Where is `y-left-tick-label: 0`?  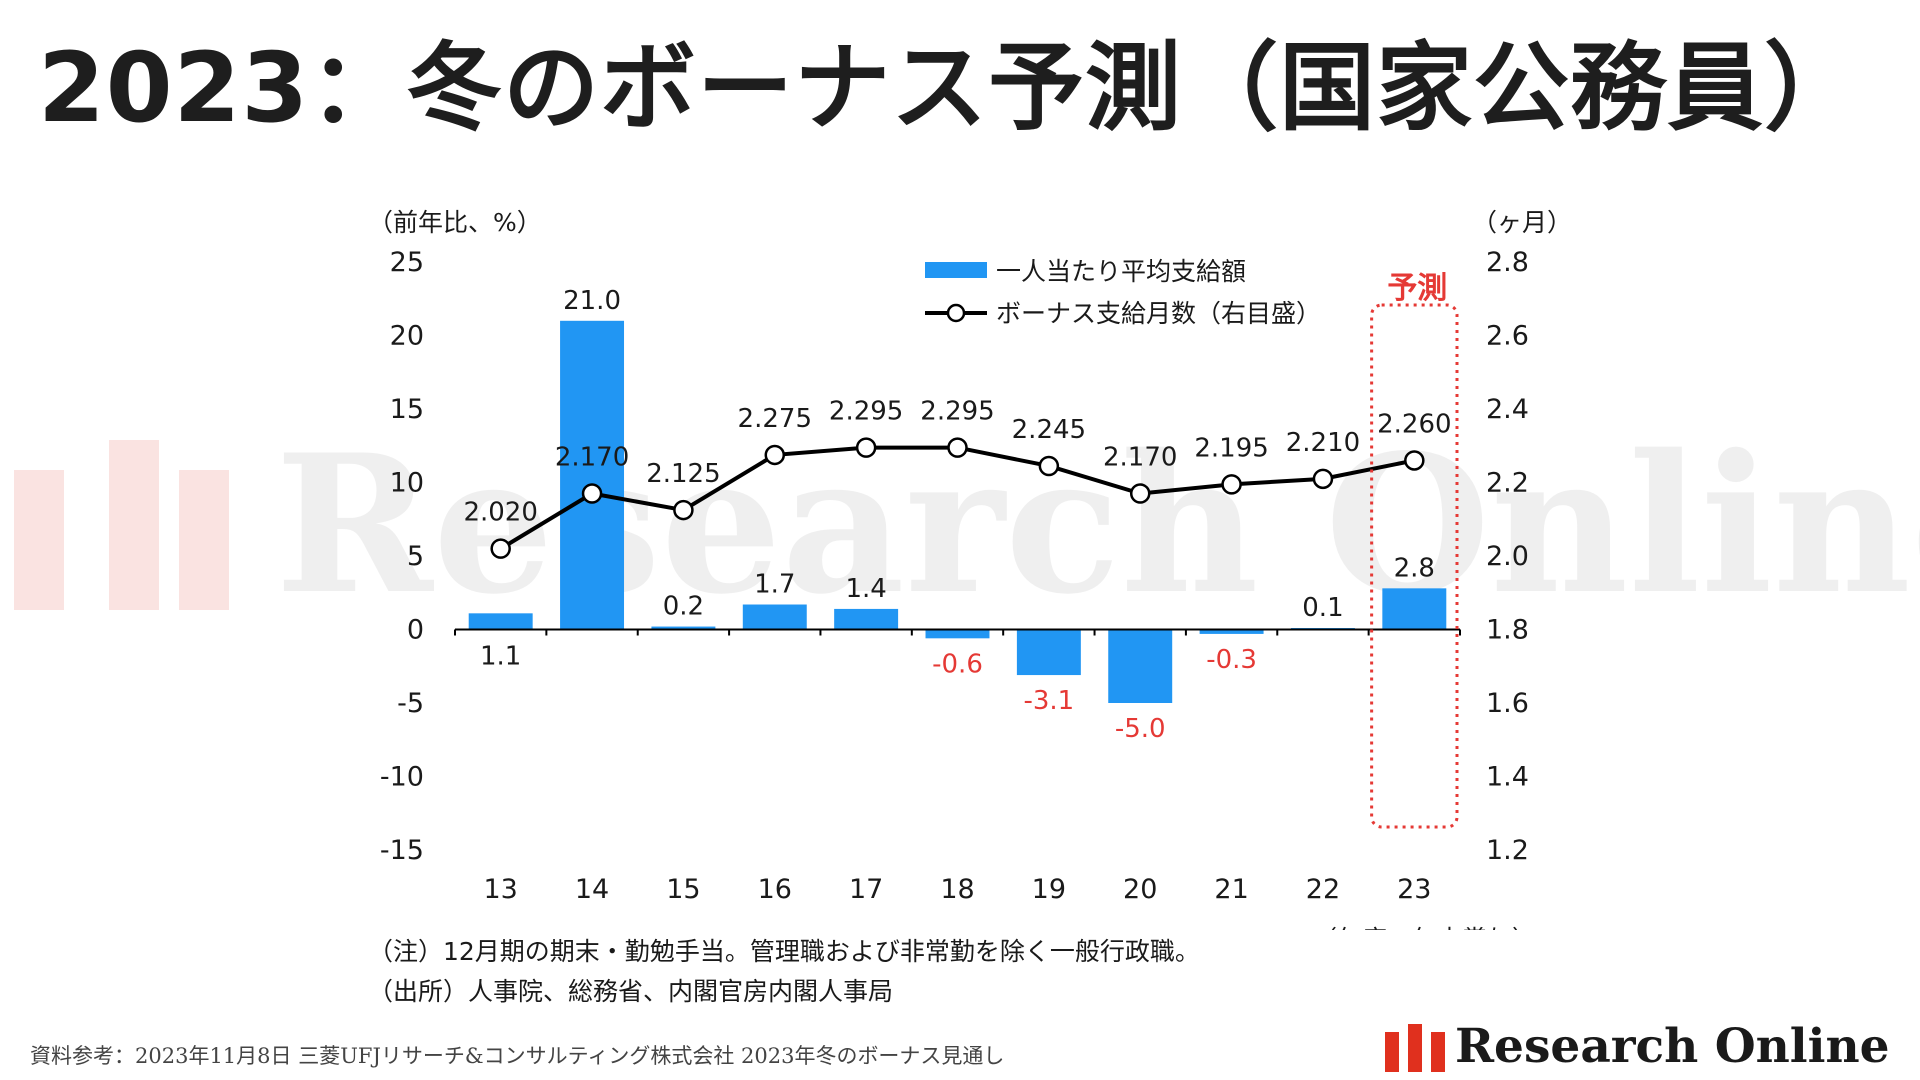
y-left-tick-label: 0 is located at coordinates (415, 630).